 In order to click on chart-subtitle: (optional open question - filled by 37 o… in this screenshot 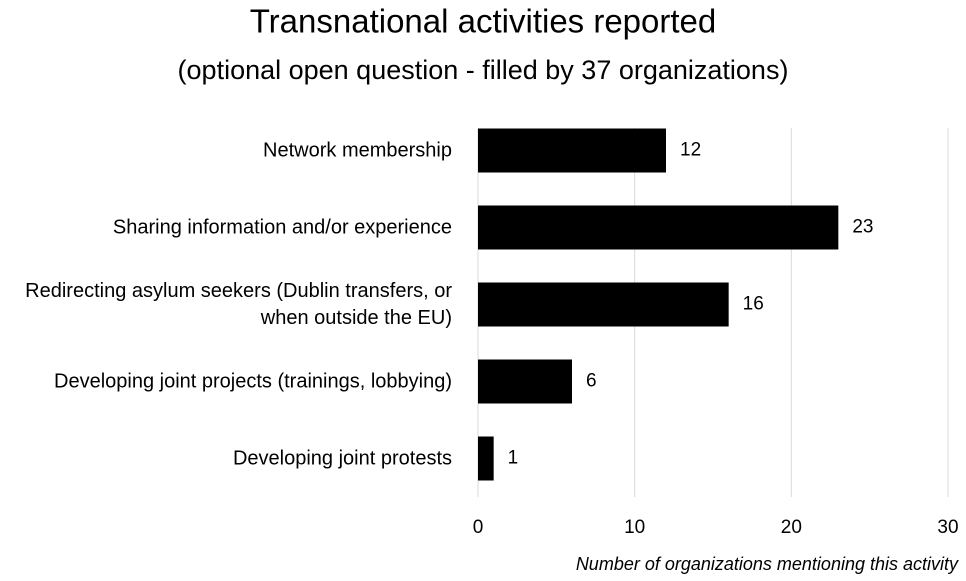, I will do `click(483, 70)`.